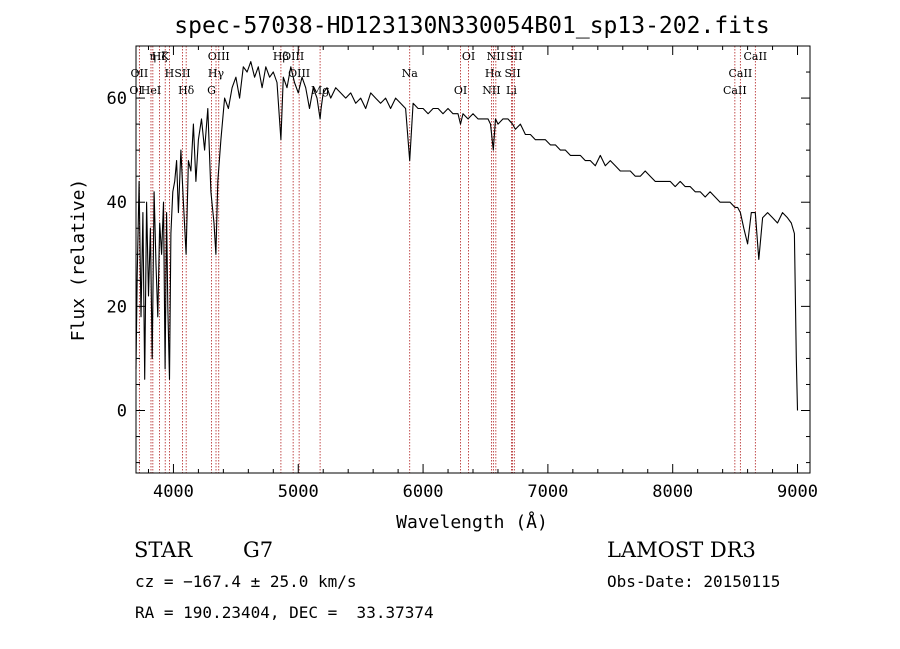 This screenshot has height=649, width=900. Describe the element at coordinates (547, 492) in the screenshot. I see `x-tick-label: 7000` at that location.